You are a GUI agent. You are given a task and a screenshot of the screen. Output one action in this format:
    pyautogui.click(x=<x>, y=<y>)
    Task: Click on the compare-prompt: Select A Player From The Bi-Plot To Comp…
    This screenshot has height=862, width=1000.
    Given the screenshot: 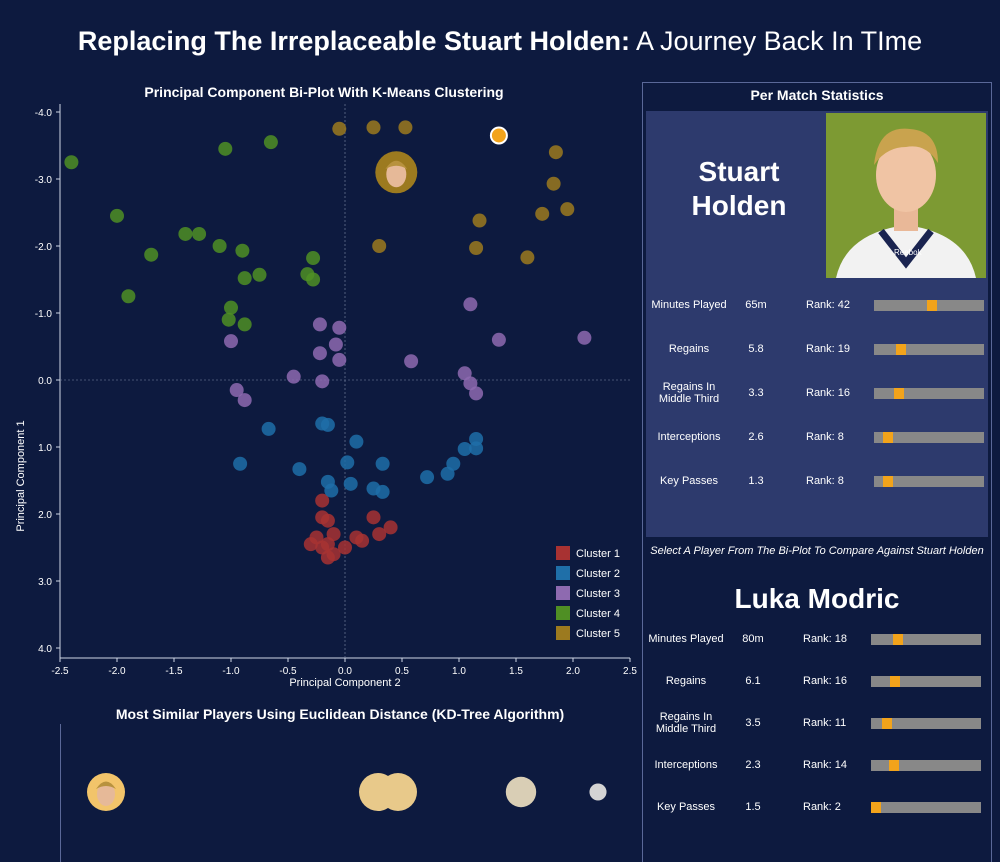 What is the action you would take?
    pyautogui.click(x=817, y=551)
    